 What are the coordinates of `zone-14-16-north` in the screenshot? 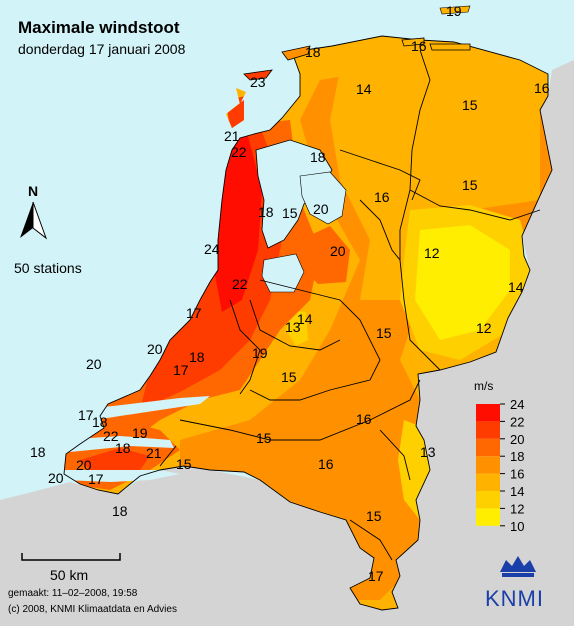 It's located at (435, 175).